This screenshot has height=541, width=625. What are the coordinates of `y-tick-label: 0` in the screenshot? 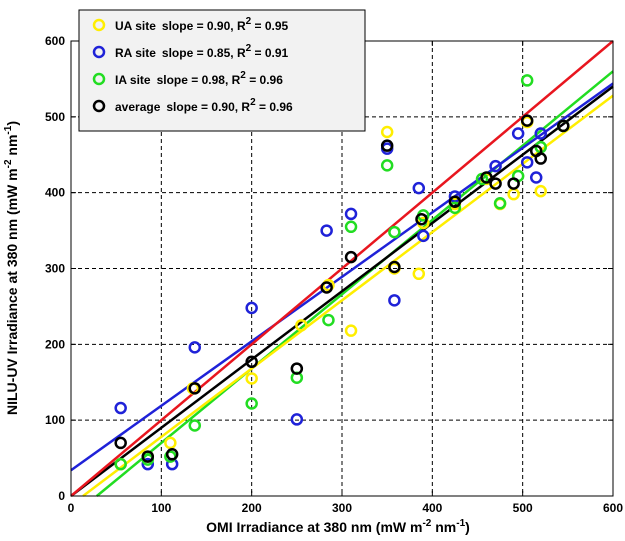 It's located at (61, 496).